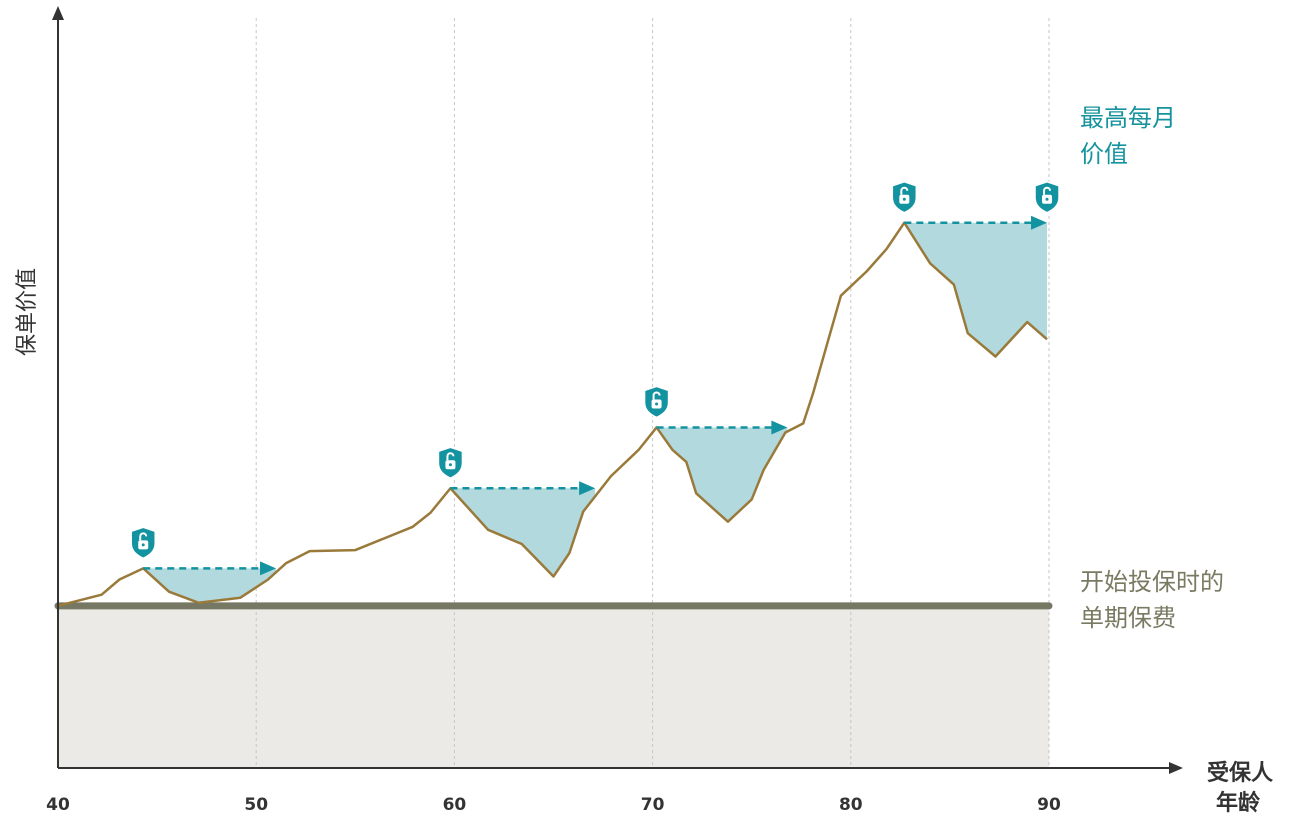 Image resolution: width=1293 pixels, height=818 pixels. What do you see at coordinates (653, 805) in the screenshot?
I see `x-tick-label: 70` at bounding box center [653, 805].